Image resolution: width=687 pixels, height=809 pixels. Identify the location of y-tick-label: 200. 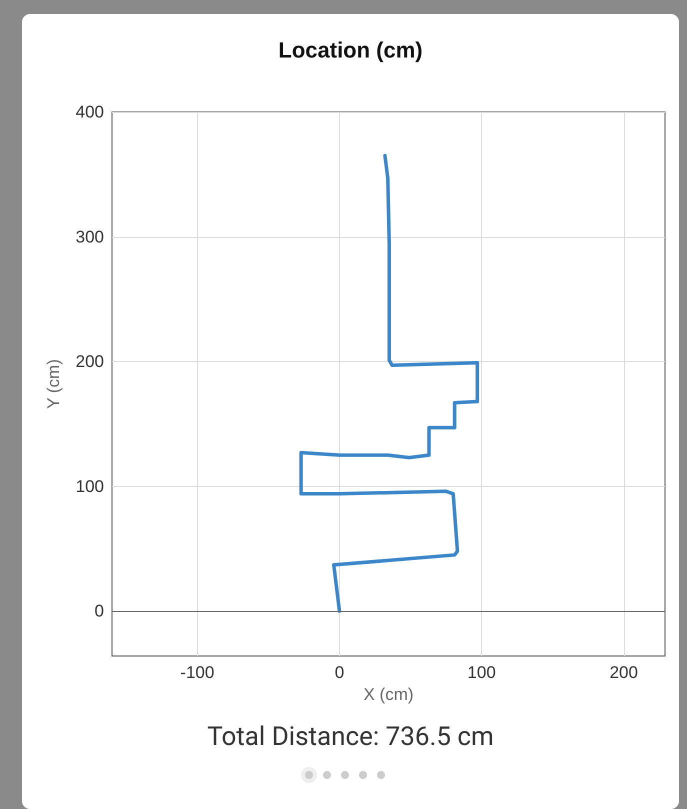
(90, 362).